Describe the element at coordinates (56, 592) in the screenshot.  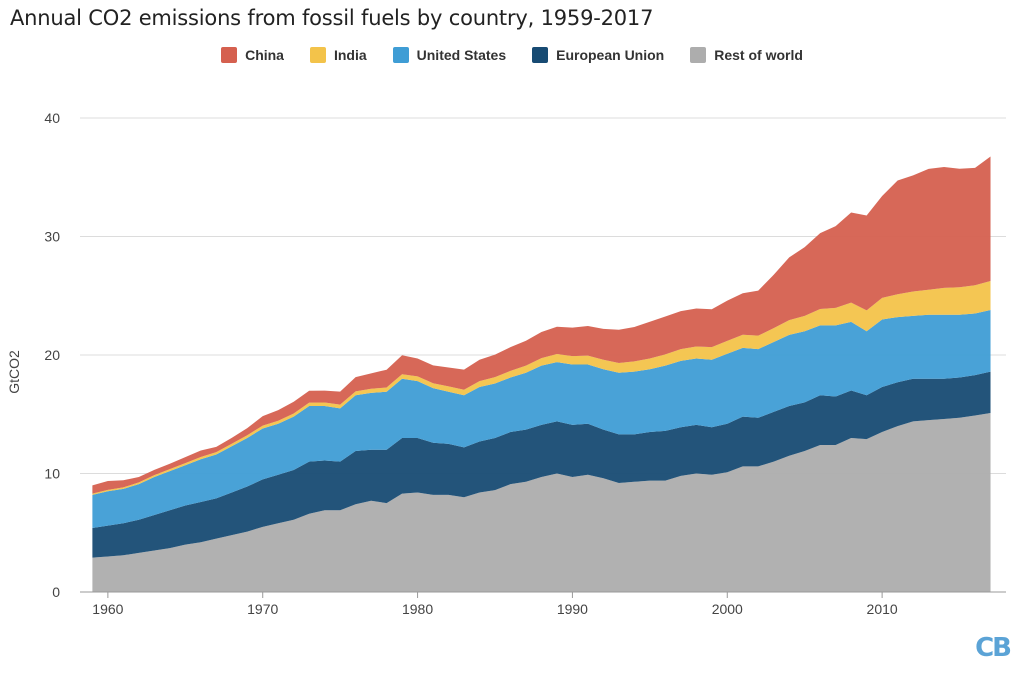
I see `y-tick-label-0: 0` at that location.